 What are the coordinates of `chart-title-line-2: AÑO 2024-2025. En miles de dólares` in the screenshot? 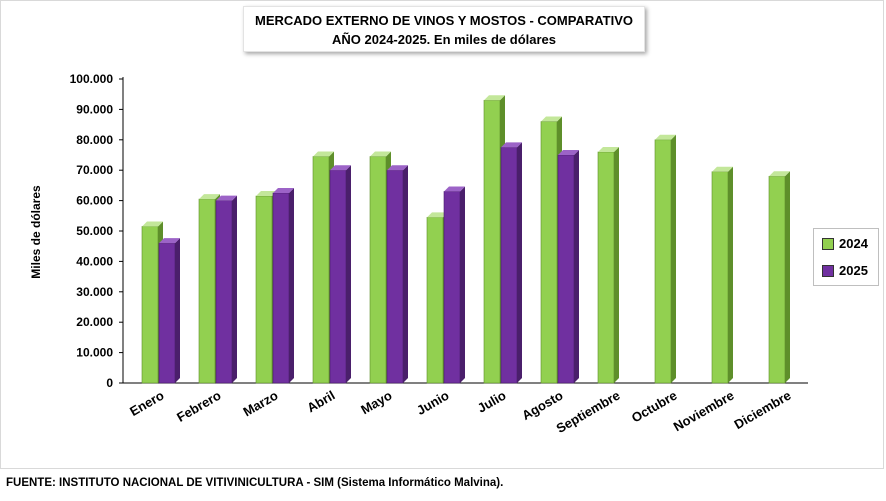 It's located at (444, 39).